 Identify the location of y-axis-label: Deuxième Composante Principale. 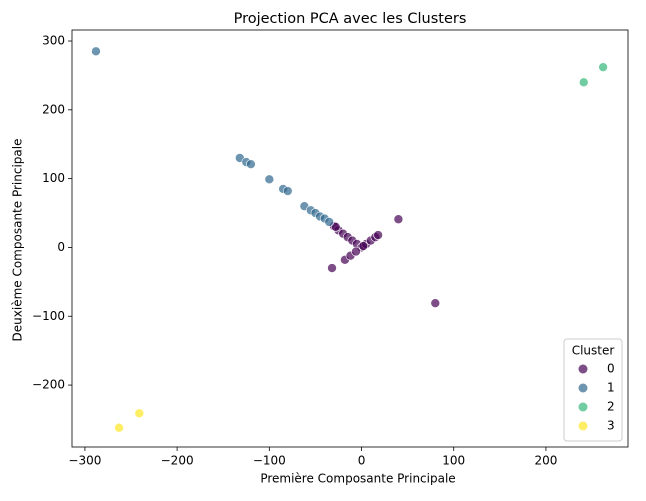
(18, 240).